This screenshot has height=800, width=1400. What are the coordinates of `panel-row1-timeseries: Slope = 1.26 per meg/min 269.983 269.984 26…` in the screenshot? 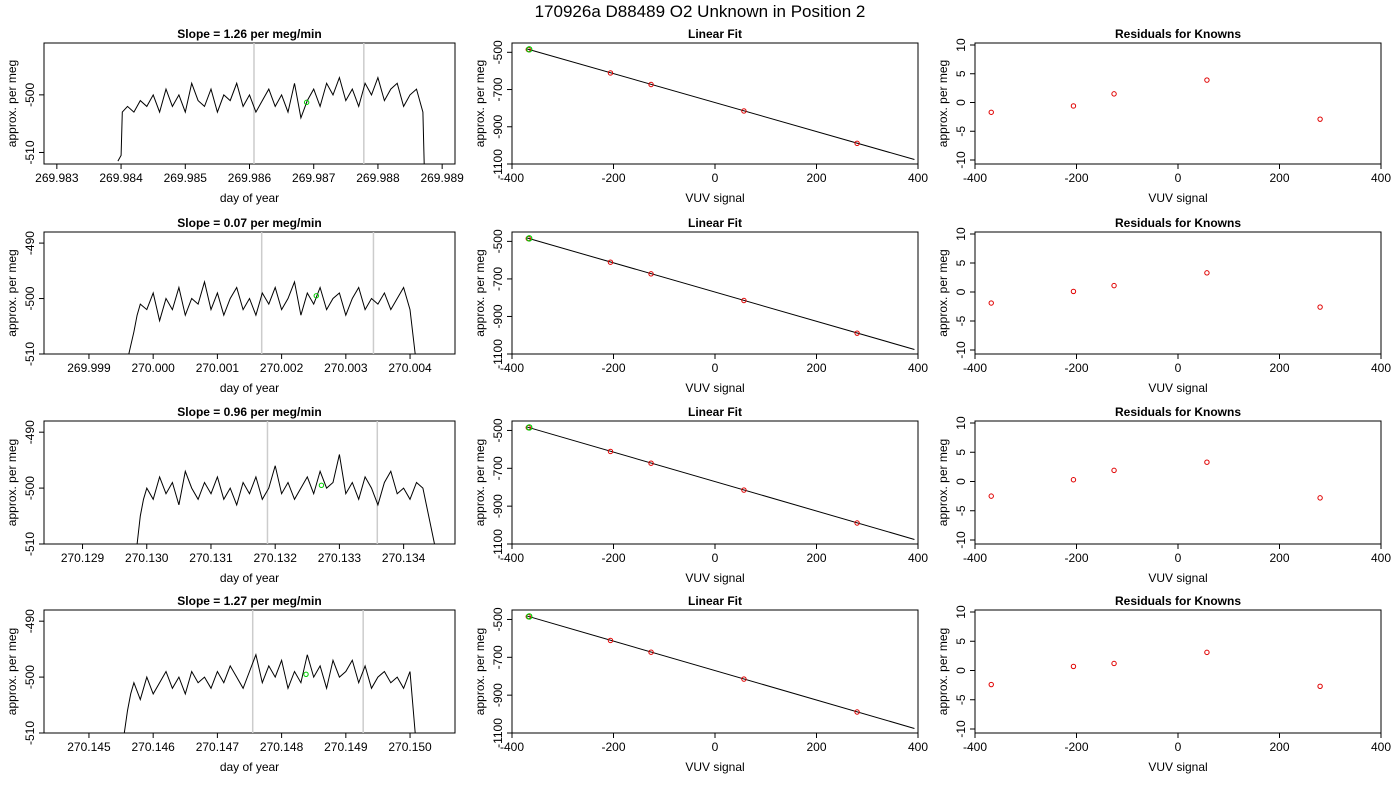 It's located at (234, 116).